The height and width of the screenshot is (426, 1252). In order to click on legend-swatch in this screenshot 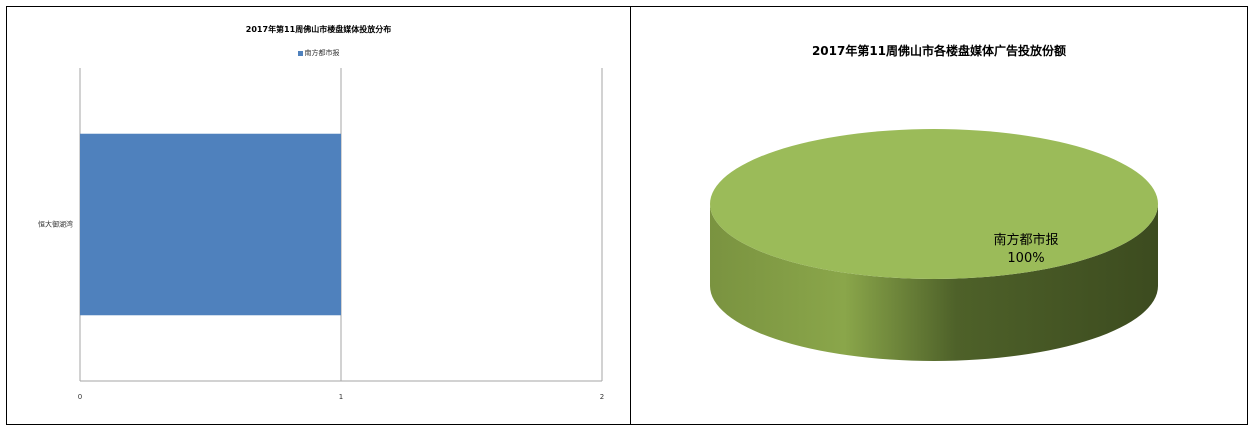, I will do `click(300, 53)`.